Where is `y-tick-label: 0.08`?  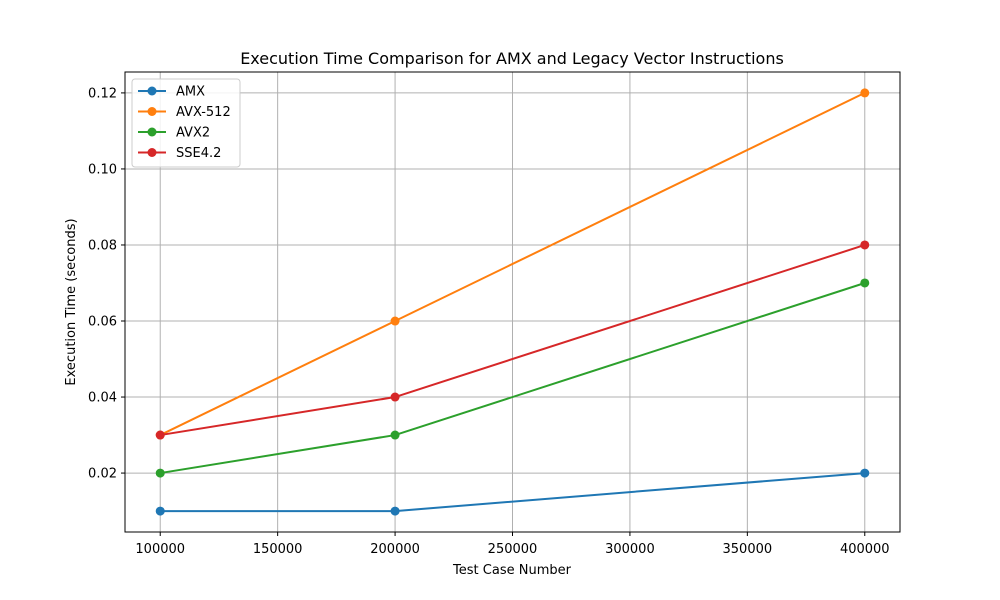 y-tick-label: 0.08 is located at coordinates (102, 245).